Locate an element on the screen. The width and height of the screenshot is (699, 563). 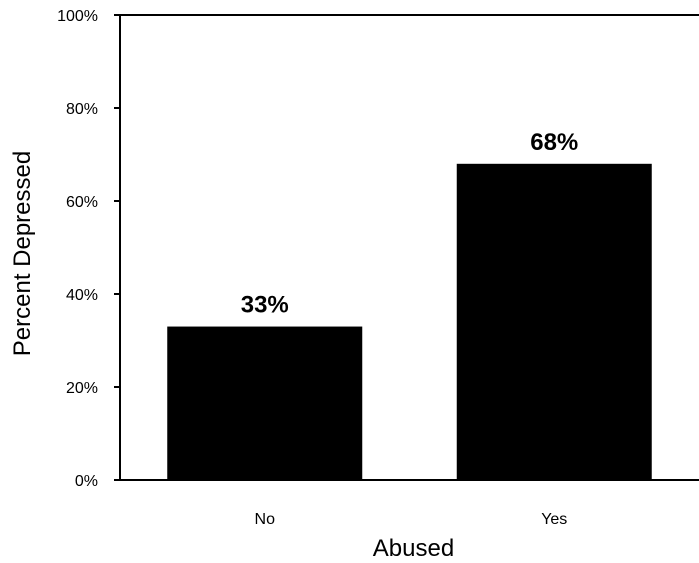
data-label-no: 33% is located at coordinates (265, 305).